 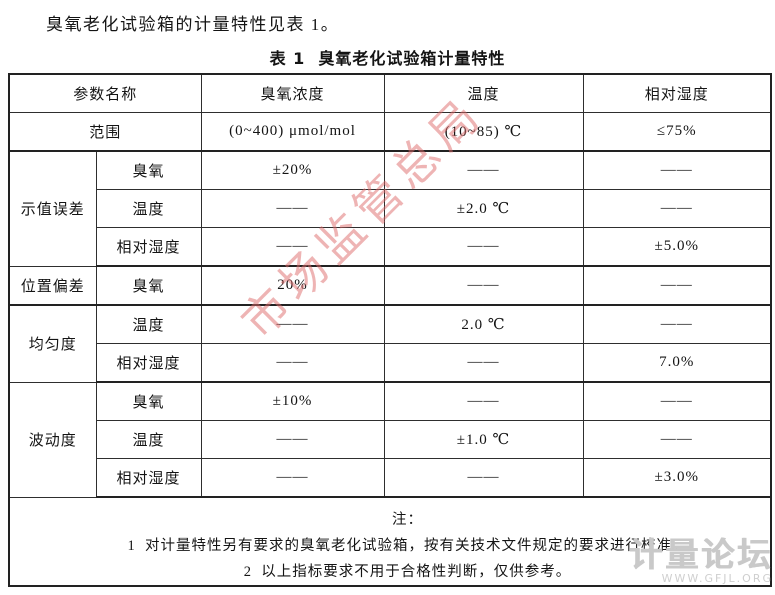 I want to click on col-header-param: 参数名称, so click(x=105, y=93).